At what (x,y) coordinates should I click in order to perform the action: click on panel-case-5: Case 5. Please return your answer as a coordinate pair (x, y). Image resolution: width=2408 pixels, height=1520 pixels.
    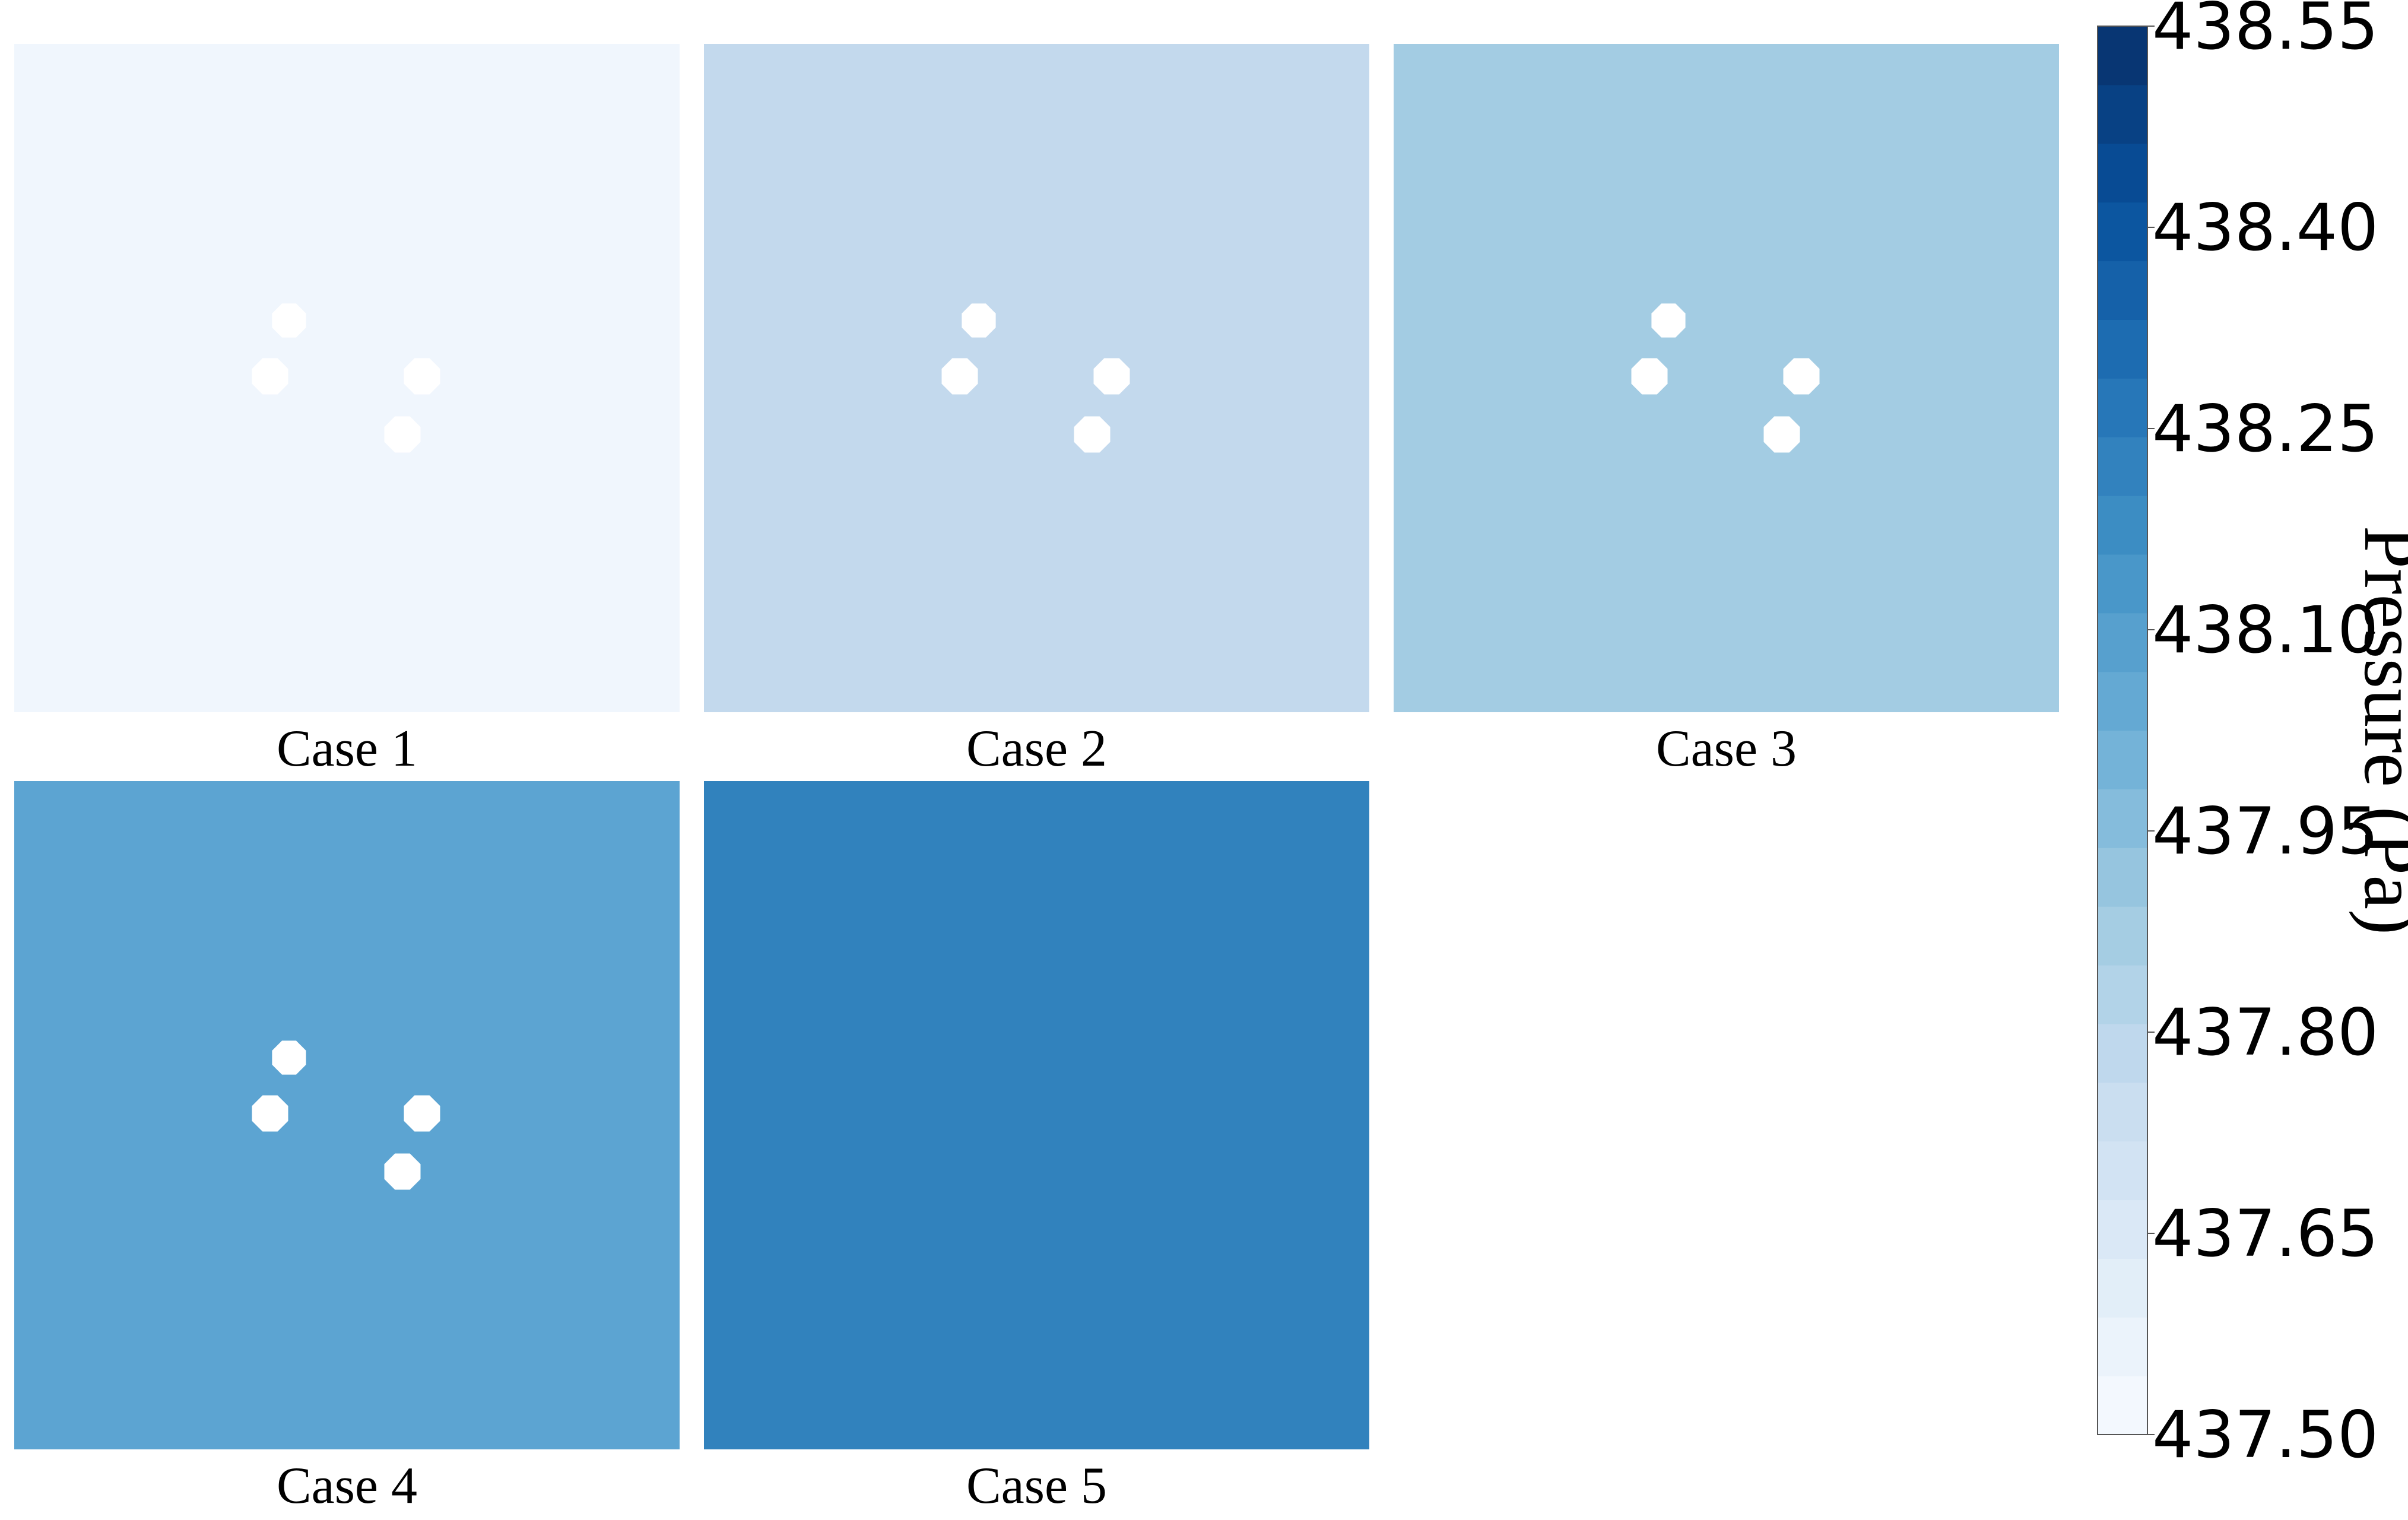
    Looking at the image, I should click on (1036, 1148).